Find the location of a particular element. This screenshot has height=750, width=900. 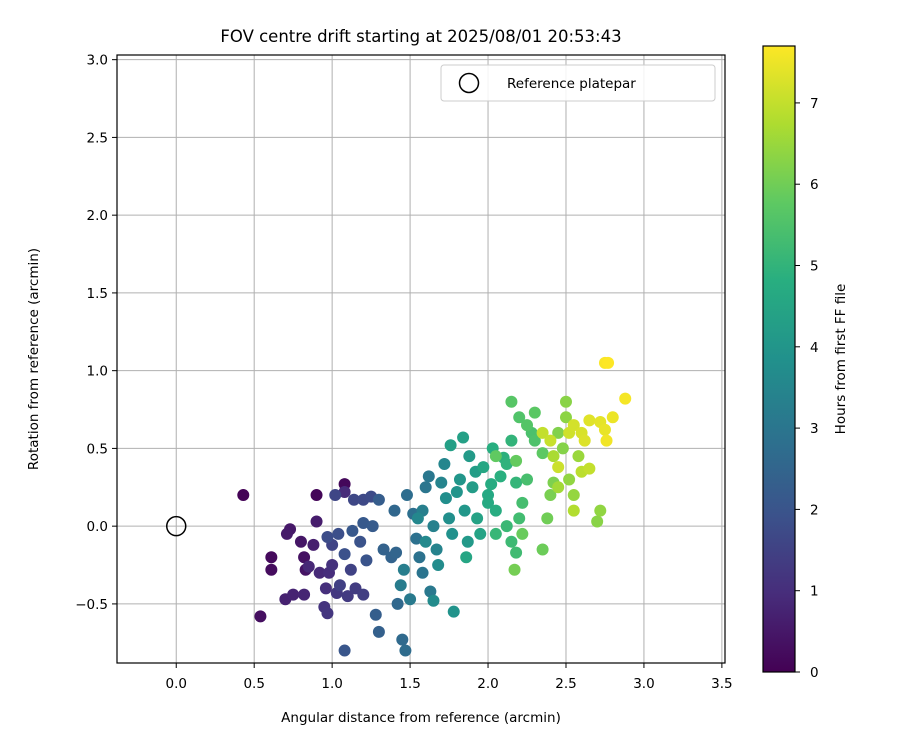

x-tick-label: 1.5 is located at coordinates (409, 684).